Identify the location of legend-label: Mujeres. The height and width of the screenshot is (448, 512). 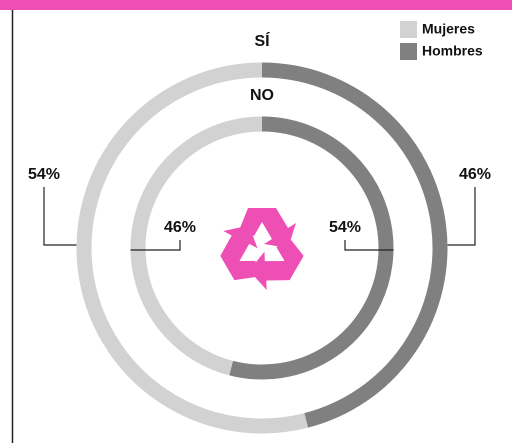
(448, 29).